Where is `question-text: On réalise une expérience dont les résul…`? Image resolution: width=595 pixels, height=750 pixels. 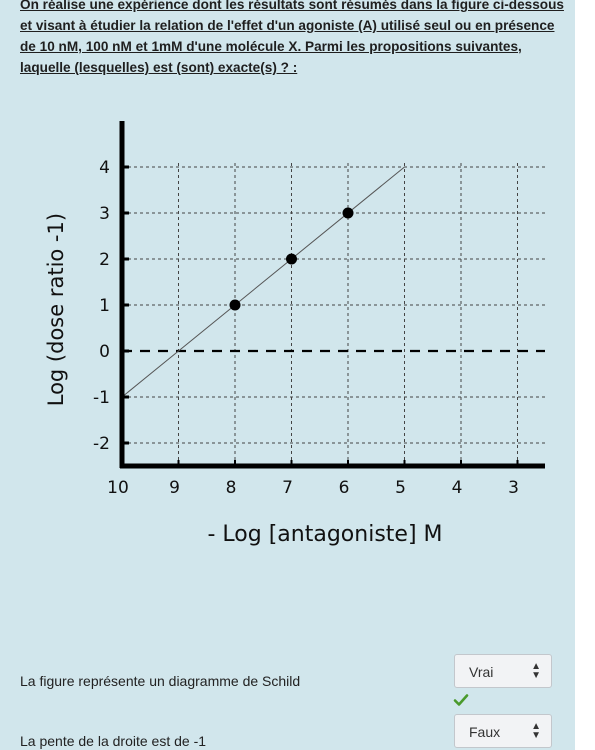
question-text: On réalise une expérience dont les résul… is located at coordinates (292, 37).